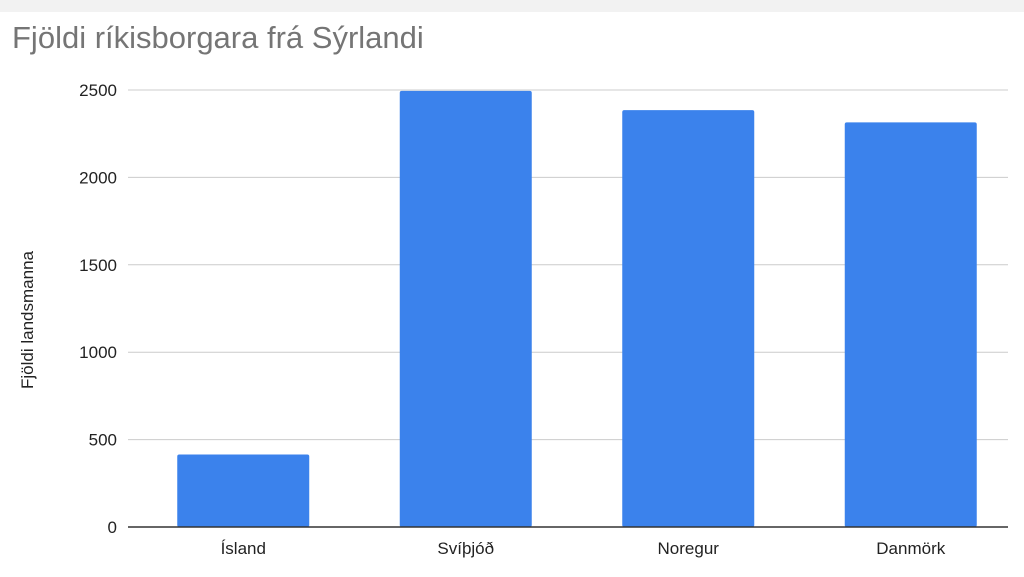 The image size is (1024, 577). I want to click on y-tick-label: 500, so click(103, 440).